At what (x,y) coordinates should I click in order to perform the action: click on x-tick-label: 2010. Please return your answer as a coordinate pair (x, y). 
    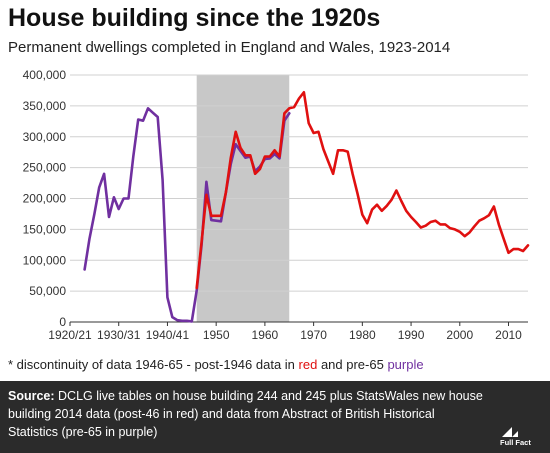
    Looking at the image, I should click on (508, 335).